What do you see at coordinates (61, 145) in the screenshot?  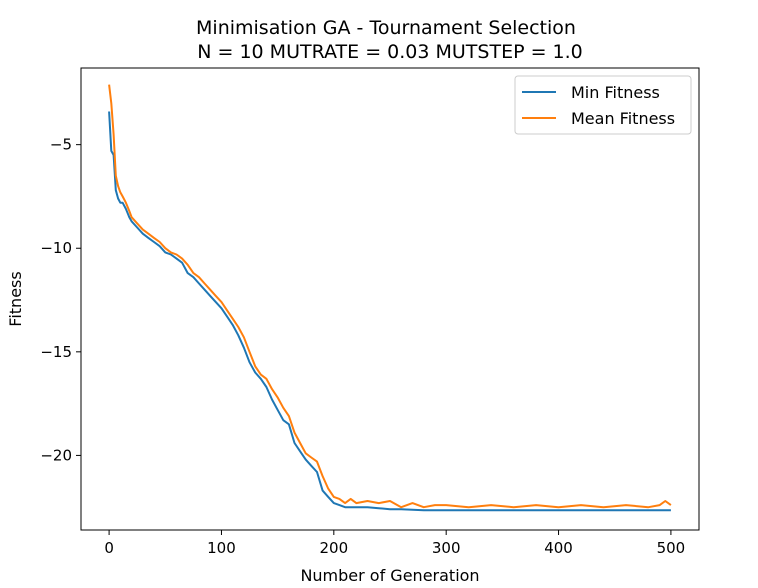 I see `y-tick-label: −5` at bounding box center [61, 145].